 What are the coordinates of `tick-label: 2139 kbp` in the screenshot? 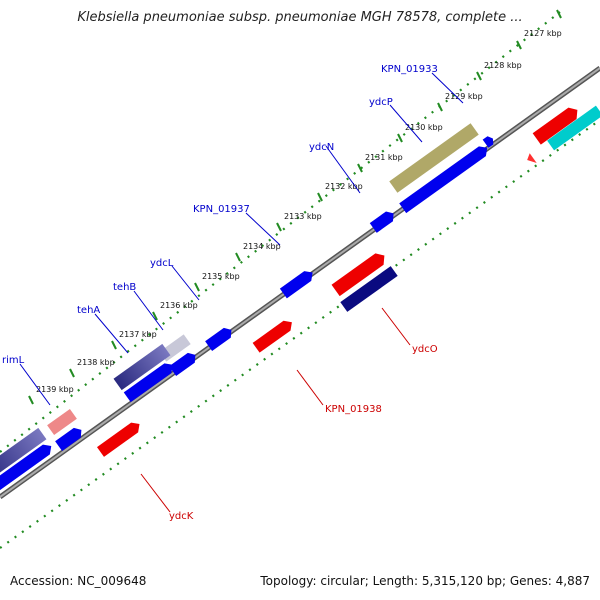 It's located at (55, 389).